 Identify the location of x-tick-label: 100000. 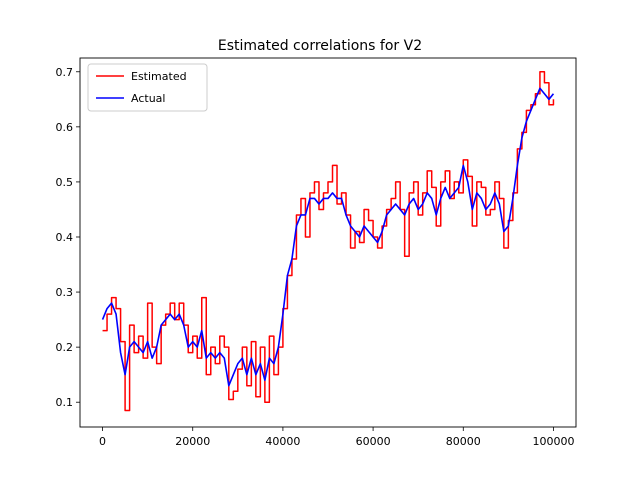
(553, 441).